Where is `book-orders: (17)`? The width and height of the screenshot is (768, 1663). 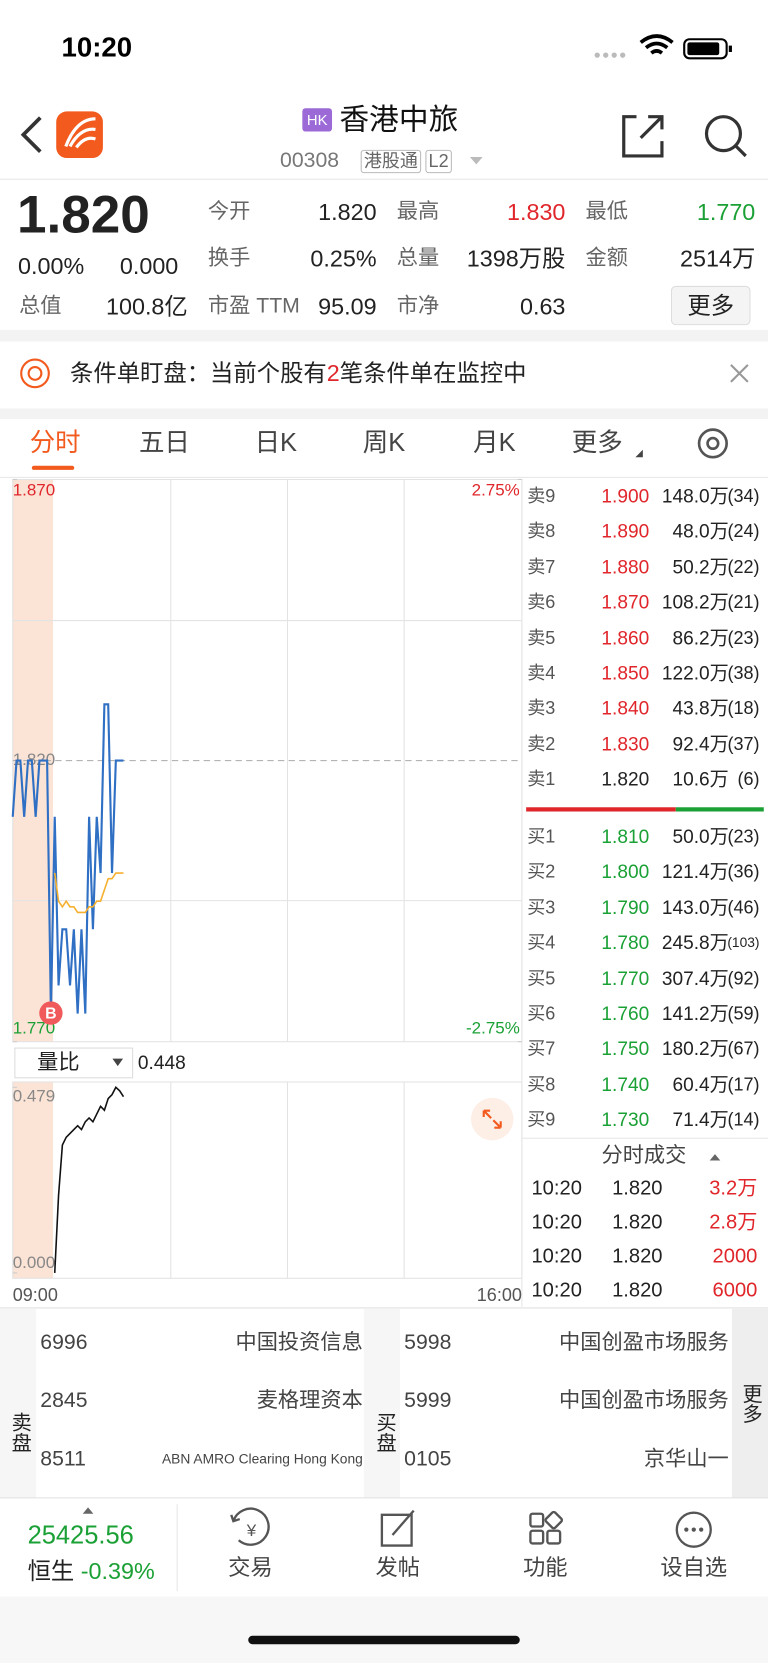
book-orders: (17) is located at coordinates (743, 1084).